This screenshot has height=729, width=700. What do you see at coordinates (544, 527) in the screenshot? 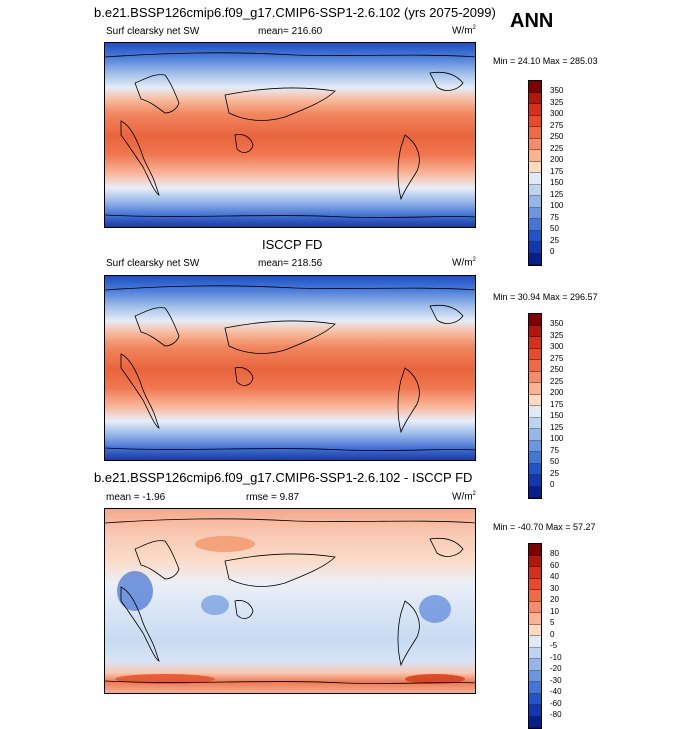
I see `diff-minmax-label: Min = -40.70 Max = 57.27` at bounding box center [544, 527].